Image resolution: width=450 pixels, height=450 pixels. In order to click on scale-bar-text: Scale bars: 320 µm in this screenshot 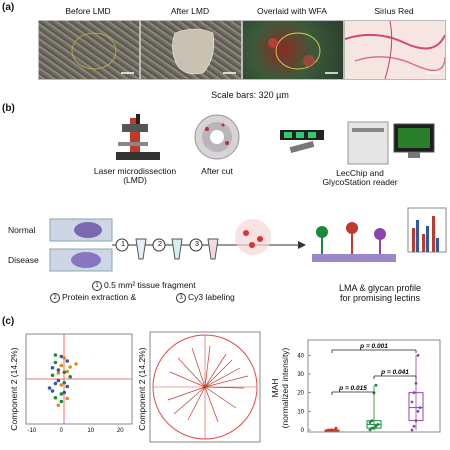, I will do `click(250, 95)`.